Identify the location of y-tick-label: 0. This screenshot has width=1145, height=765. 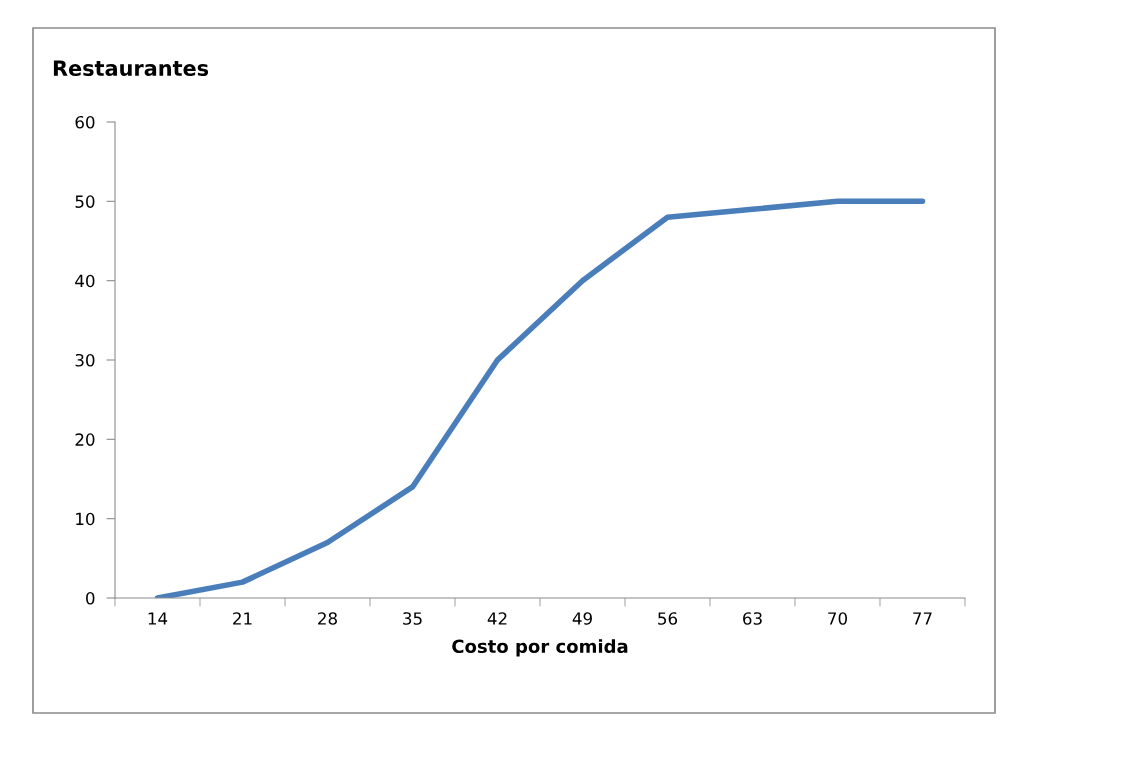
(90, 598).